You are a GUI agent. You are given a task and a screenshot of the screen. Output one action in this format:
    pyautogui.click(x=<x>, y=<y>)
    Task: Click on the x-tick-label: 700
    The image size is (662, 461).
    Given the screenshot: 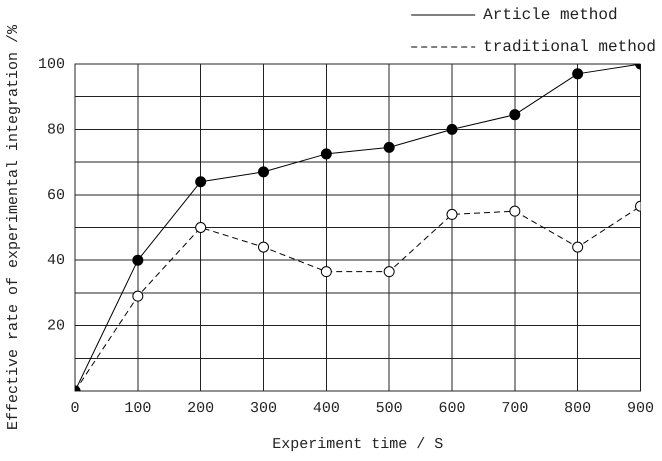 What is the action you would take?
    pyautogui.click(x=514, y=408)
    